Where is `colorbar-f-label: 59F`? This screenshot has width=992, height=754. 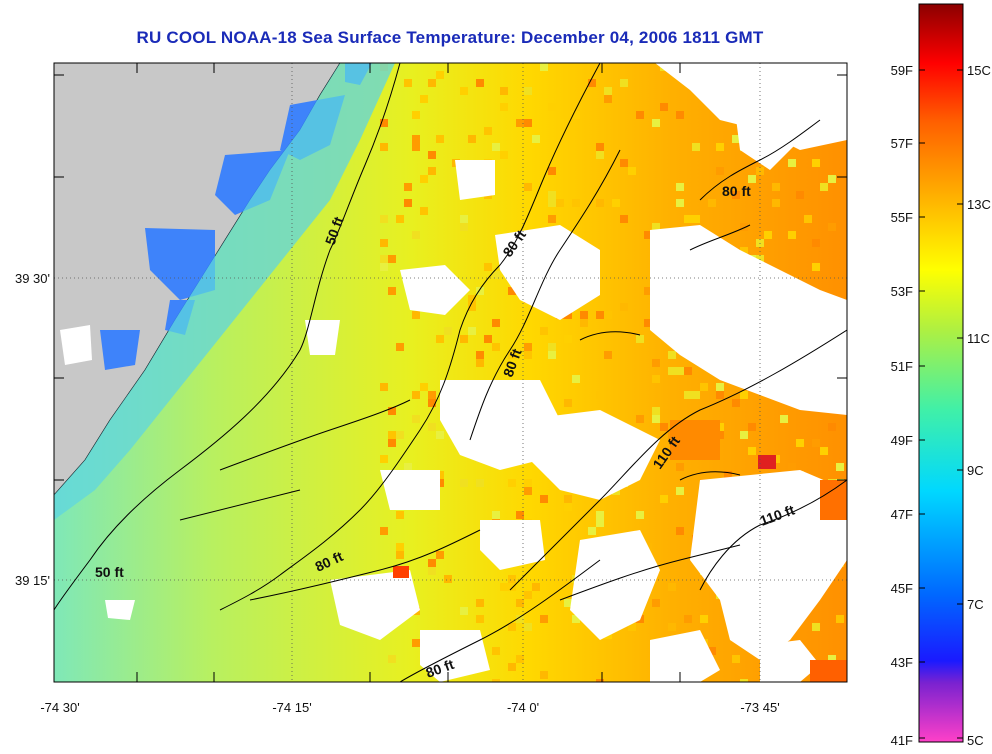
colorbar-f-label: 59F is located at coordinates (902, 70).